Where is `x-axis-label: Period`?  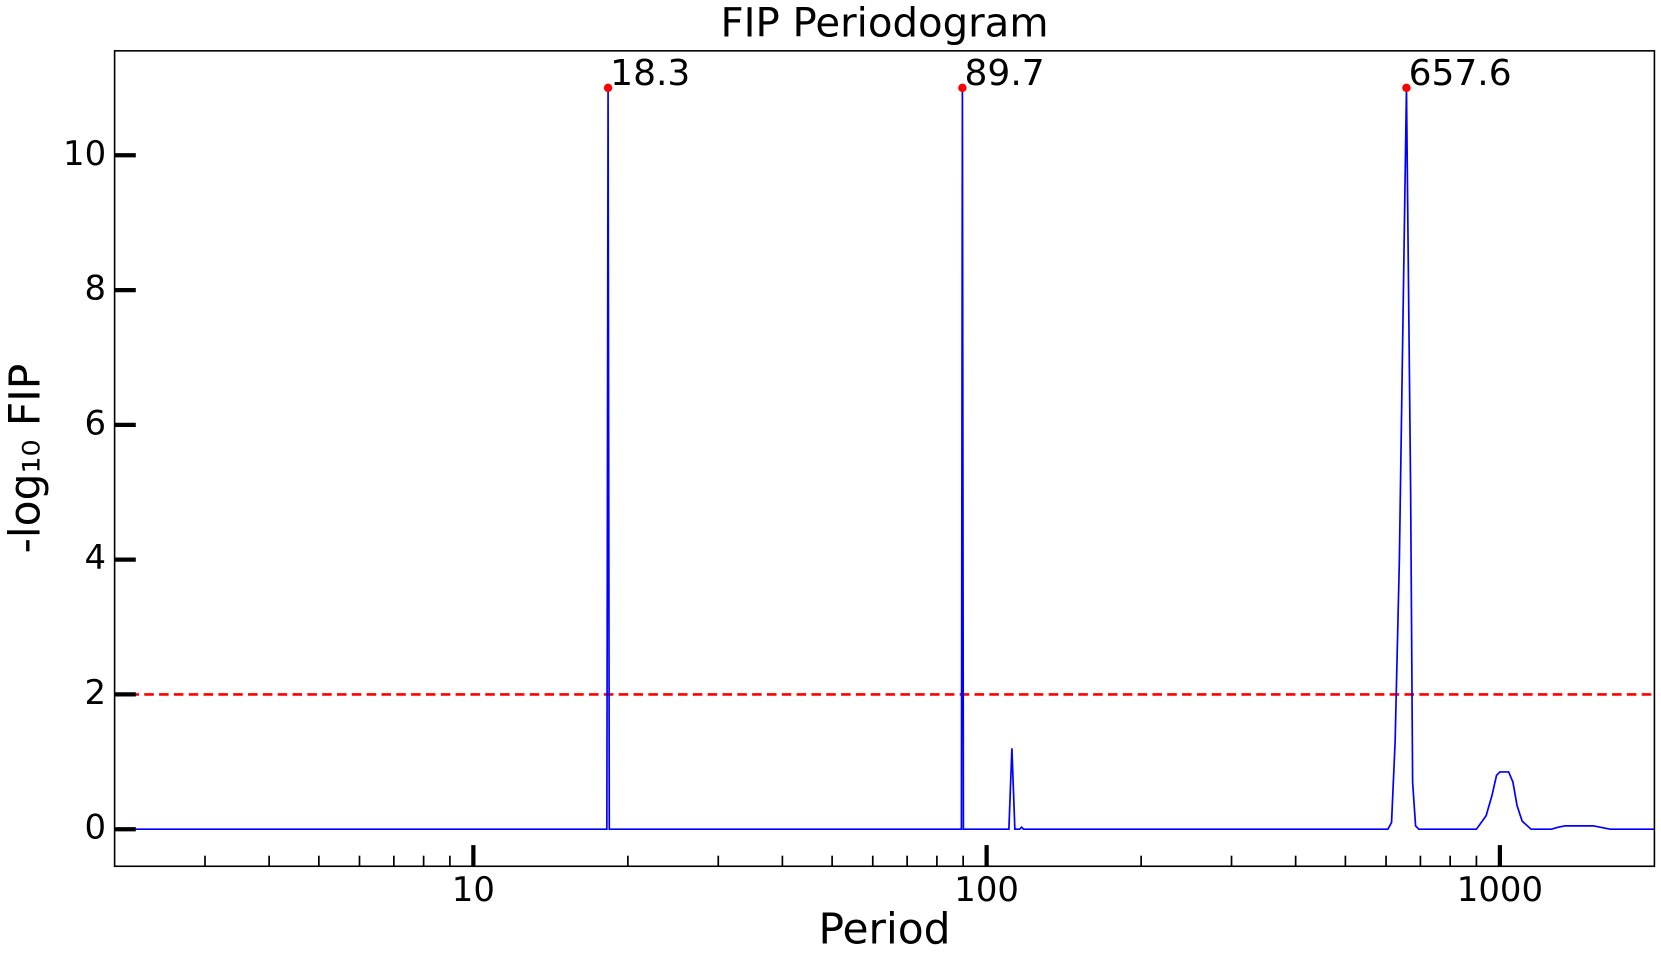
x-axis-label: Period is located at coordinates (884, 928).